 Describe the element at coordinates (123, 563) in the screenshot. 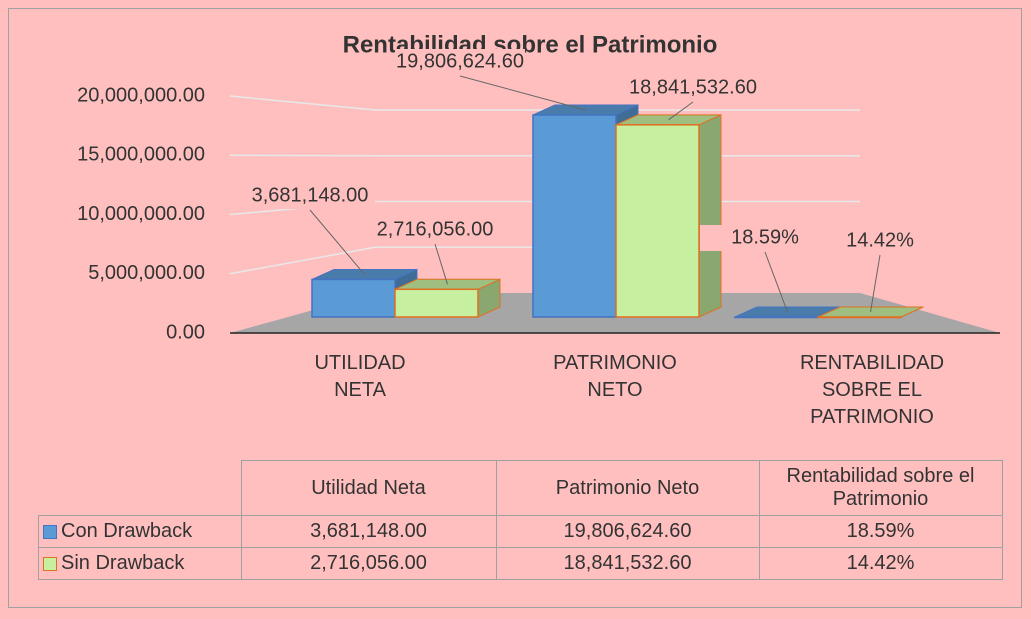

I see `legend-label: Sin Drawback` at that location.